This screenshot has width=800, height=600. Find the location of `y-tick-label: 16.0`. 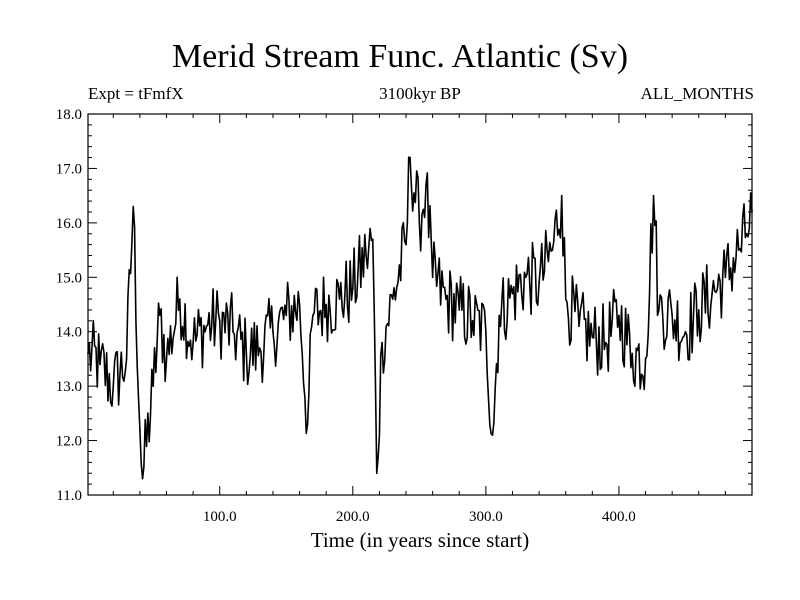

y-tick-label: 16.0 is located at coordinates (69, 224).